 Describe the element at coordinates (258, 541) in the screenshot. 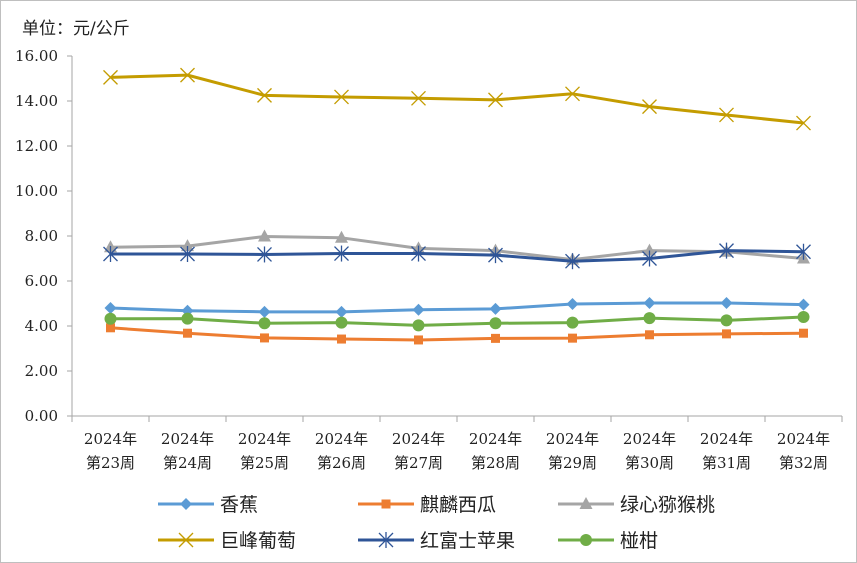

I see `legend-label: 巨峰葡萄` at that location.